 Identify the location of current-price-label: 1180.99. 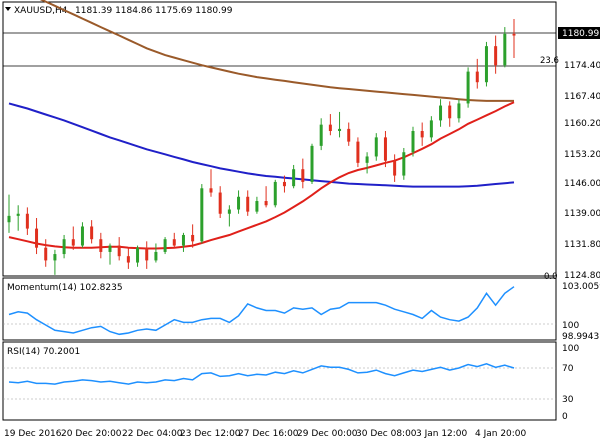
(580, 34).